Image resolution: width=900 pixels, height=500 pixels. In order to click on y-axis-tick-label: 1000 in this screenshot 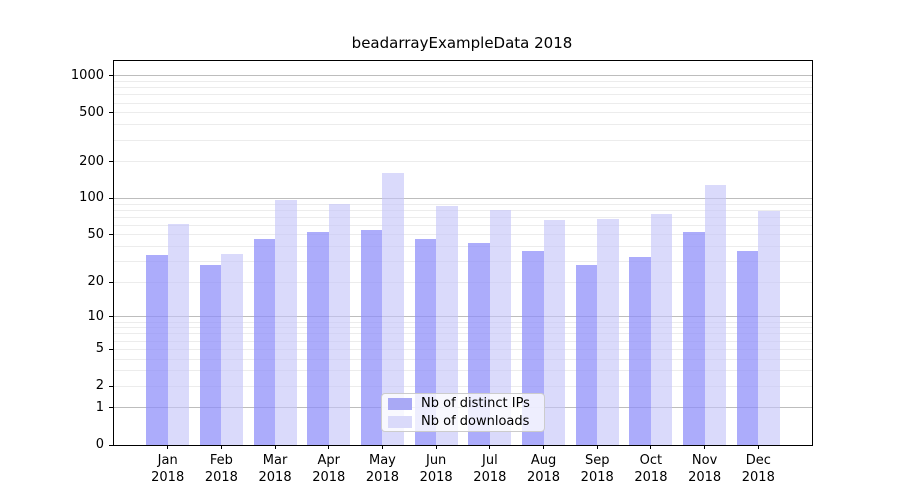, I will do `click(87, 75)`.